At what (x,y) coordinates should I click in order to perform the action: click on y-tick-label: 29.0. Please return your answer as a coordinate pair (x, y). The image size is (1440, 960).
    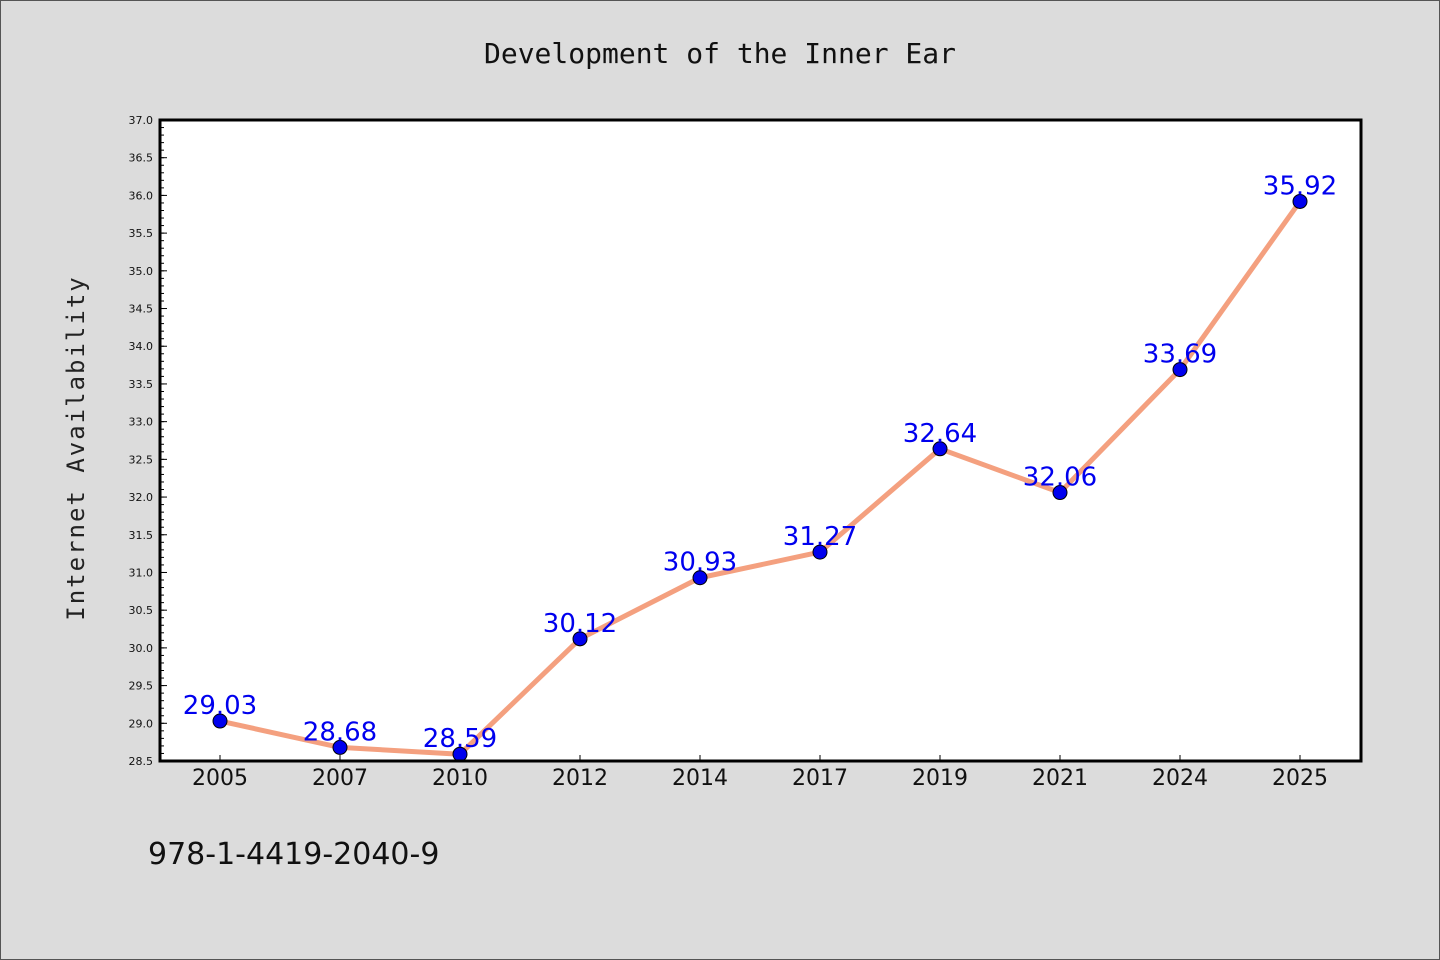
    Looking at the image, I should click on (141, 723).